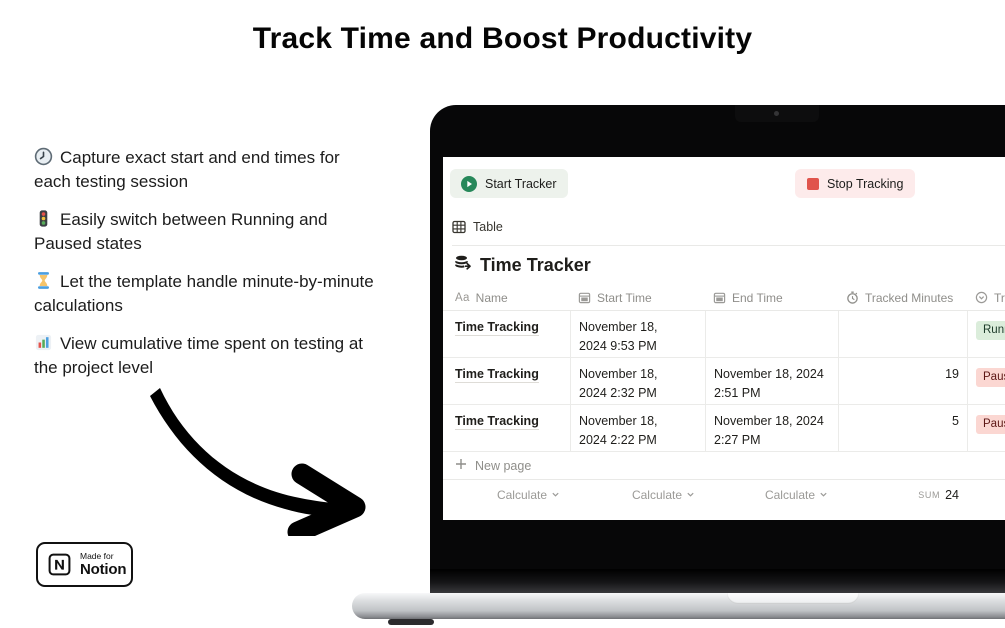 The image size is (1005, 628). What do you see at coordinates (865, 183) in the screenshot?
I see `stop-tracking-label: Stop Tracking` at bounding box center [865, 183].